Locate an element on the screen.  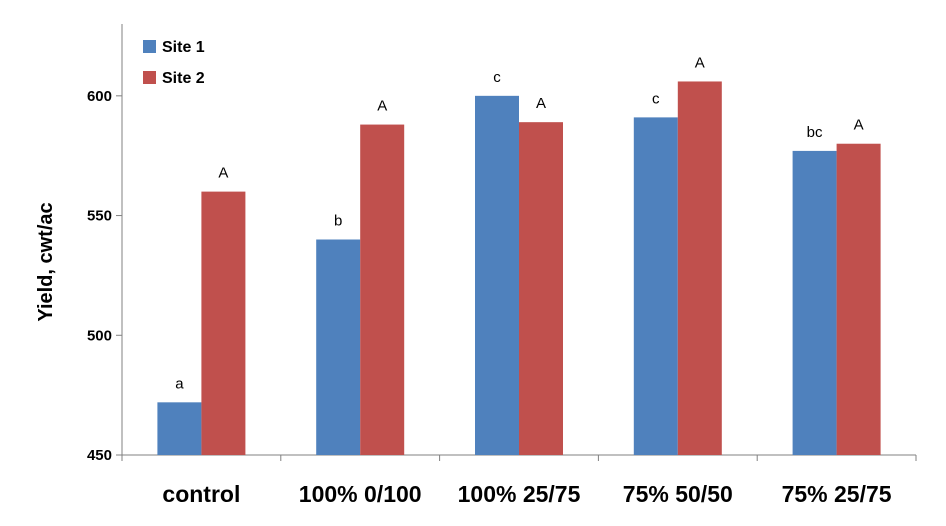
x-tick-label: 75% 50/50 is located at coordinates (678, 494).